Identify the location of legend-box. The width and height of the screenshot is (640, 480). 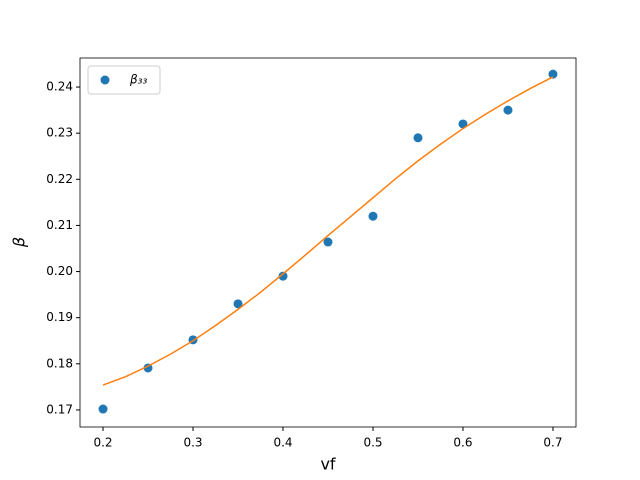
(124, 80).